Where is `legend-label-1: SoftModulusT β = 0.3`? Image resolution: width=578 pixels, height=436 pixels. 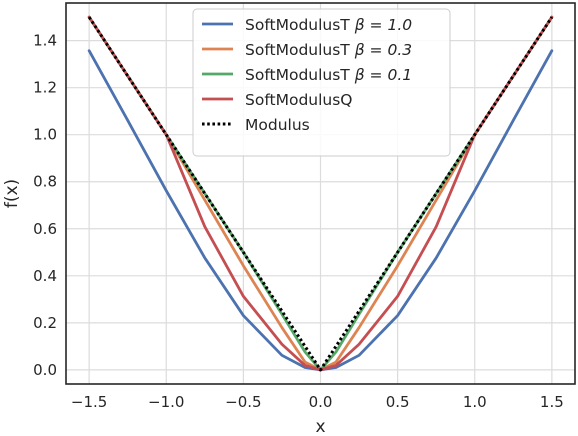
legend-label-1: SoftModulusT β = 0.3 is located at coordinates (328, 50).